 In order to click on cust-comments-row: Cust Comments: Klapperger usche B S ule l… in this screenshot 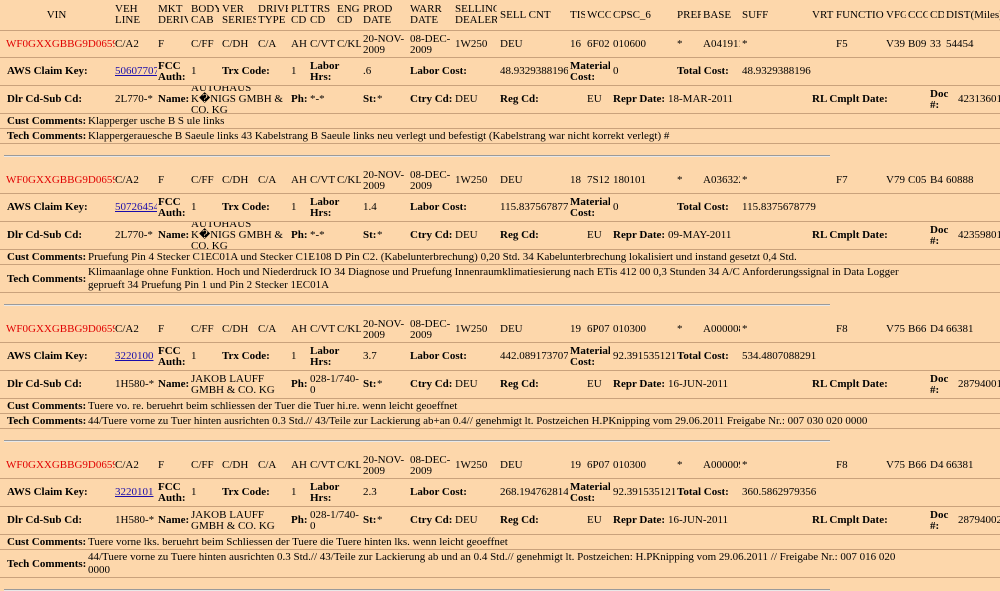, I will do `click(500, 121)`.